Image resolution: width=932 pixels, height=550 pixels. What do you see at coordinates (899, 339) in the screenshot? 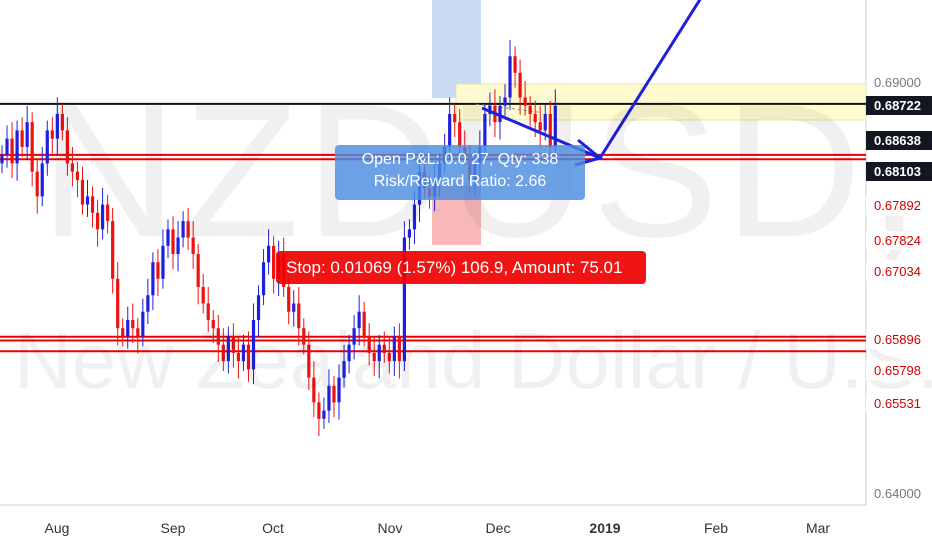
I see `price-label: 0.65896` at bounding box center [899, 339].